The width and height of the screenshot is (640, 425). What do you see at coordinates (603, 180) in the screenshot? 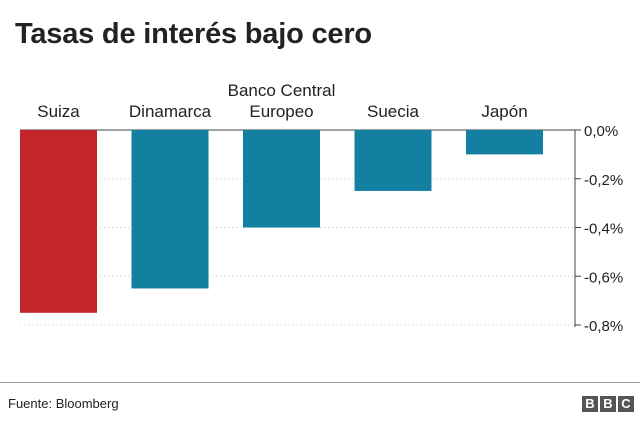
I see `y-tick-label: -0,2%` at bounding box center [603, 180].